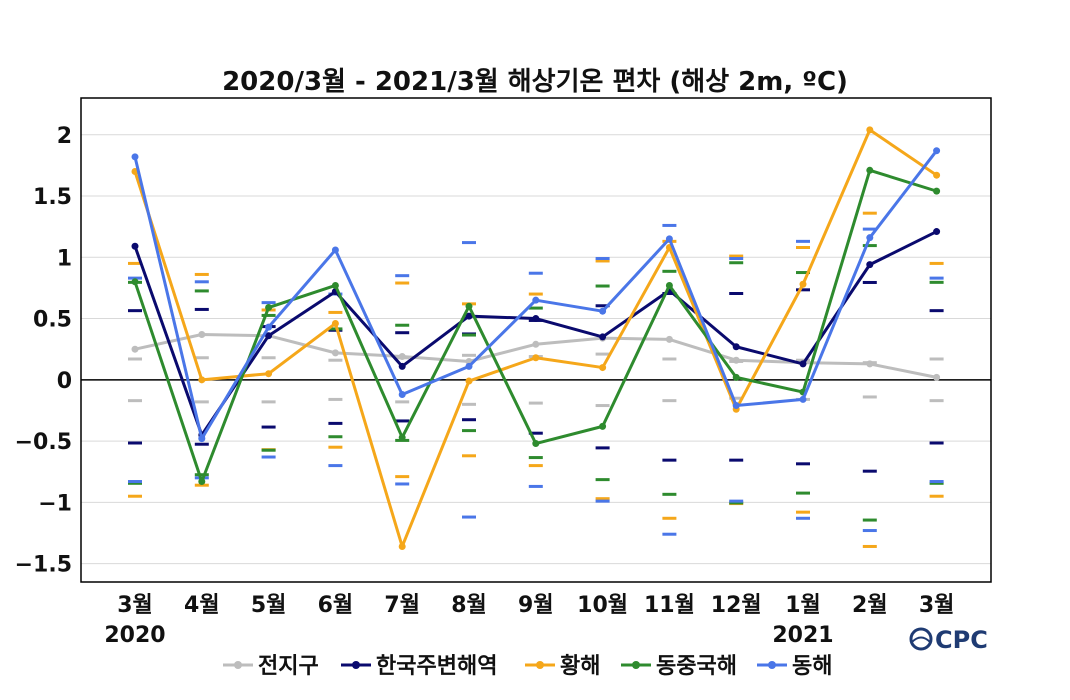 Image resolution: width=1070 pixels, height=700 pixels. What do you see at coordinates (696, 666) in the screenshot?
I see `legend-label: 동중국해` at bounding box center [696, 666].